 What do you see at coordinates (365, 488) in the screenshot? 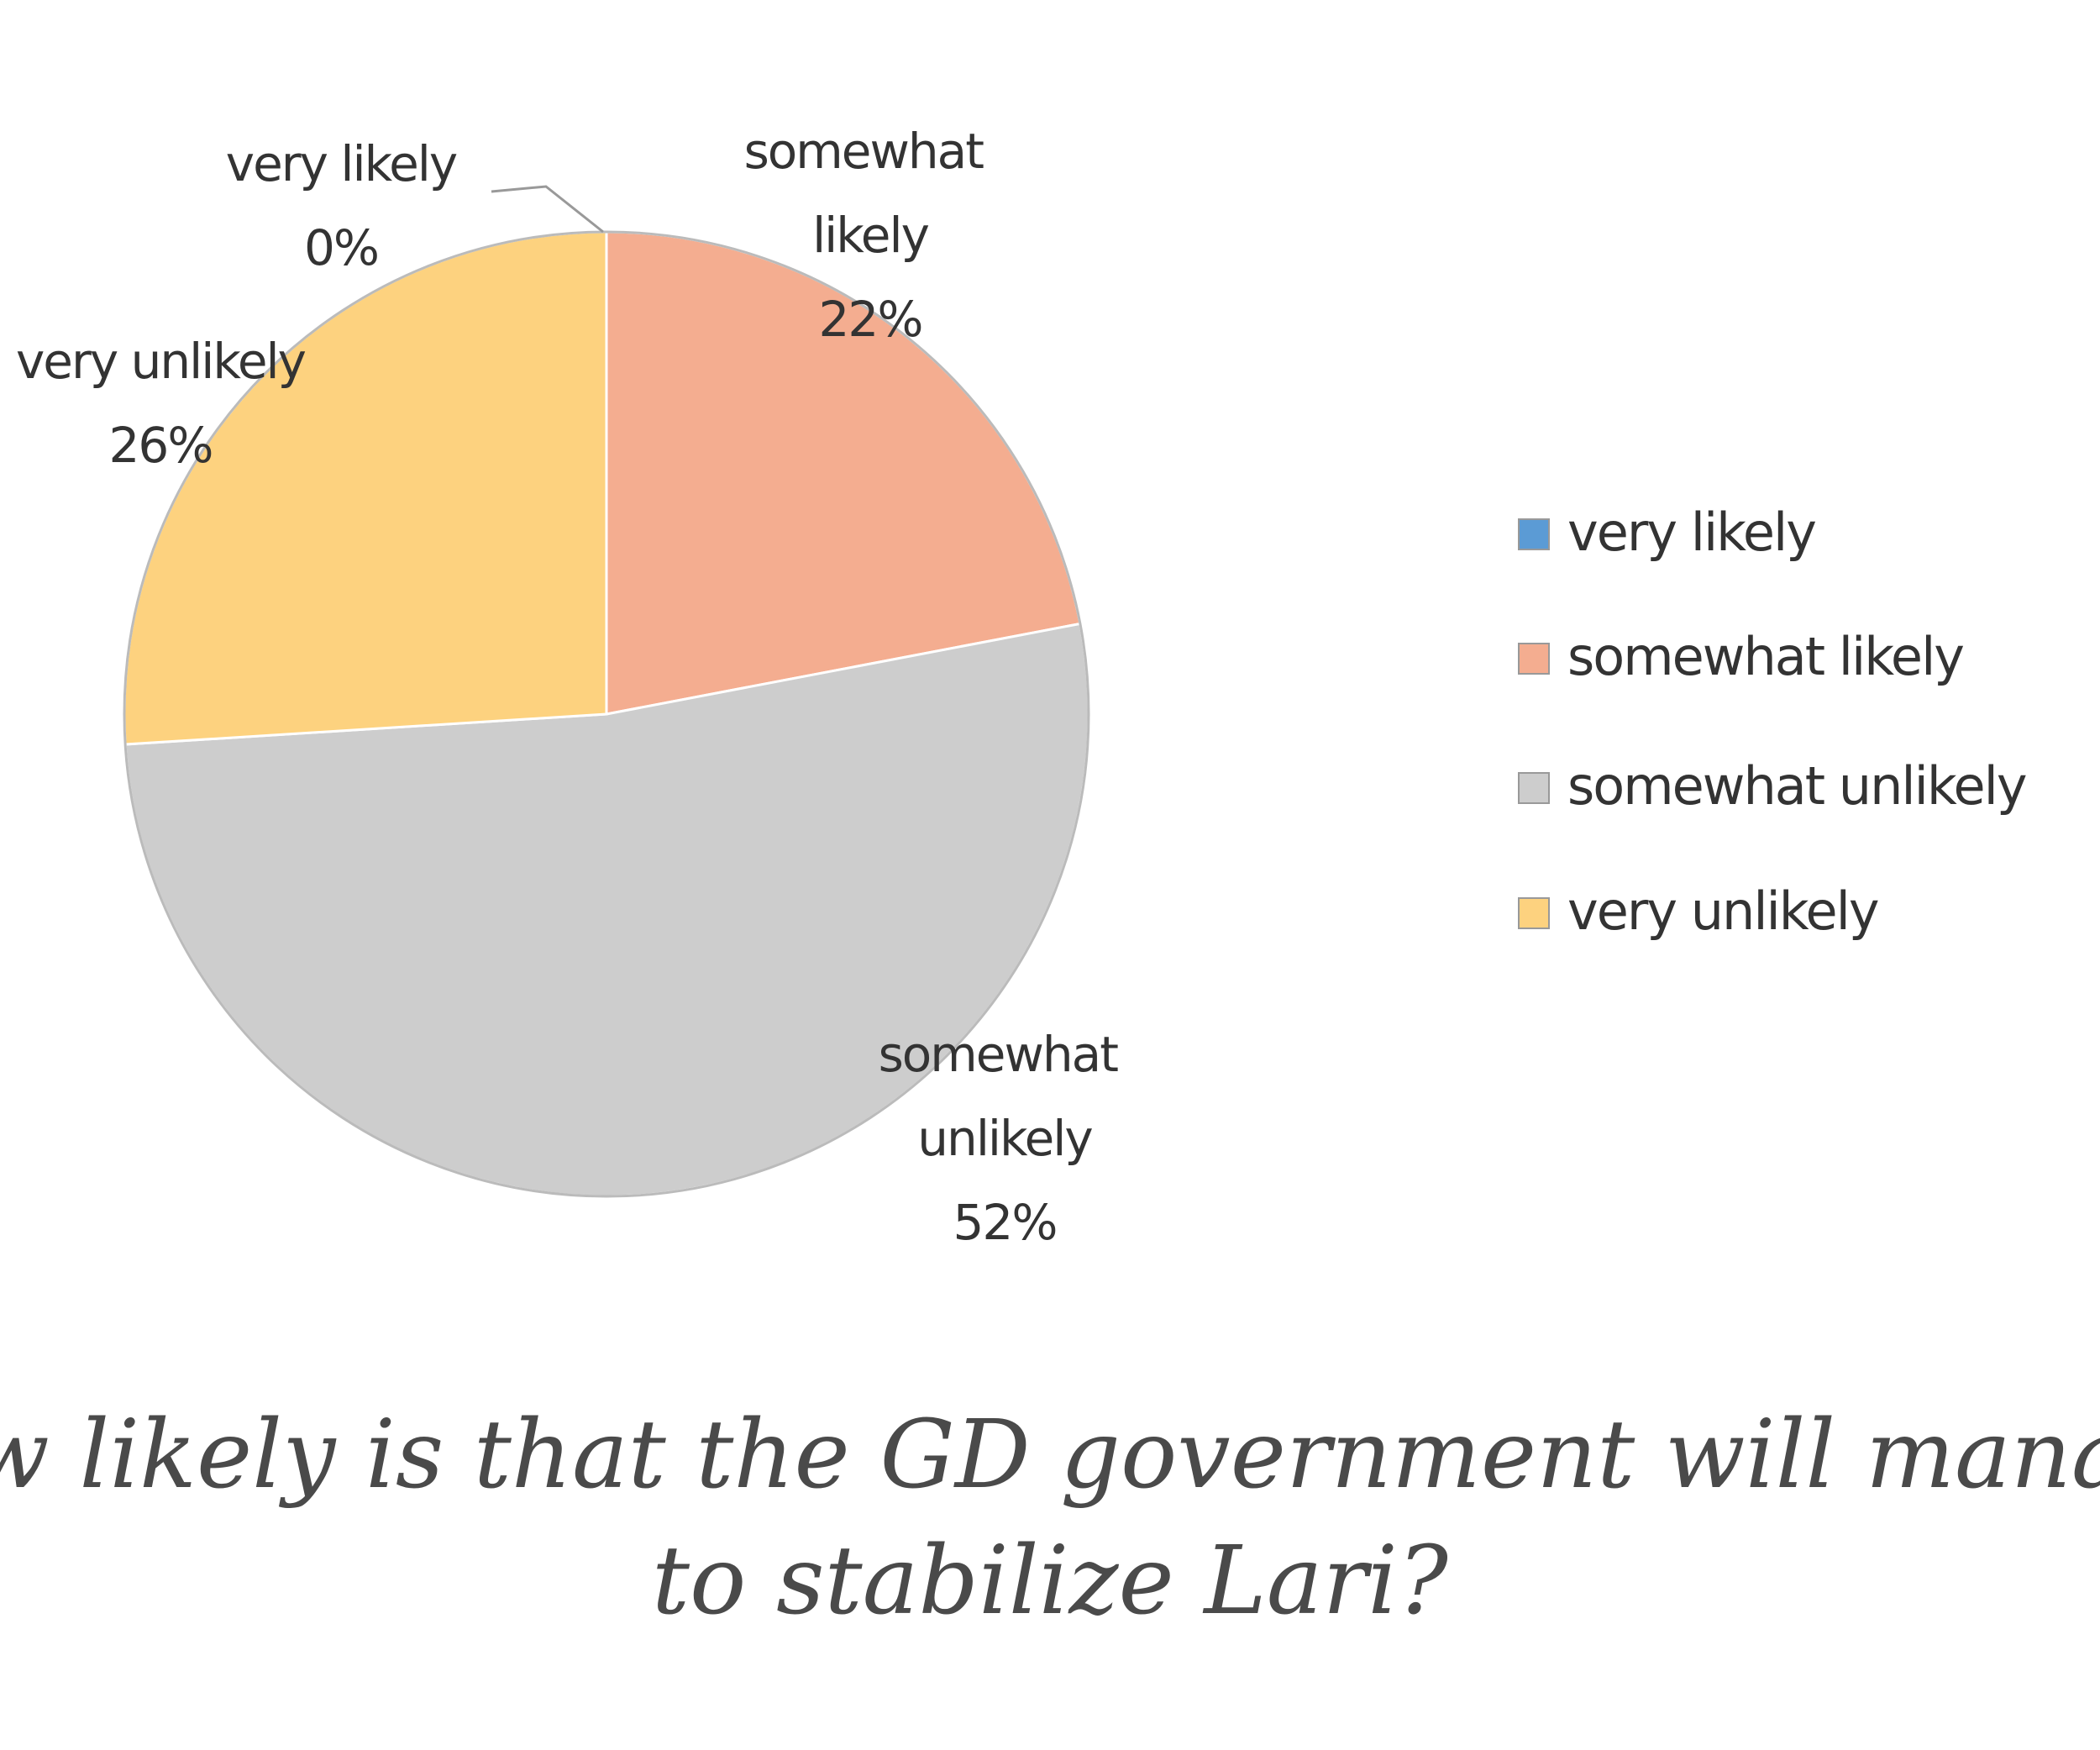
I see `pie-slice` at bounding box center [365, 488].